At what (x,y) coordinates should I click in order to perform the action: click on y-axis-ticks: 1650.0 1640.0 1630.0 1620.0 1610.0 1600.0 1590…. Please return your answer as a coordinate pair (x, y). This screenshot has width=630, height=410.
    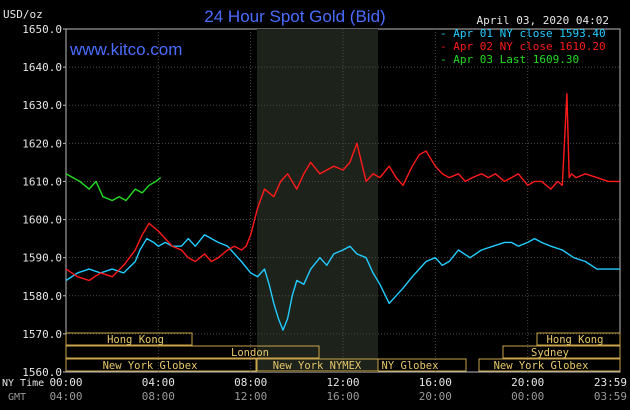
    Looking at the image, I should click on (44, 201).